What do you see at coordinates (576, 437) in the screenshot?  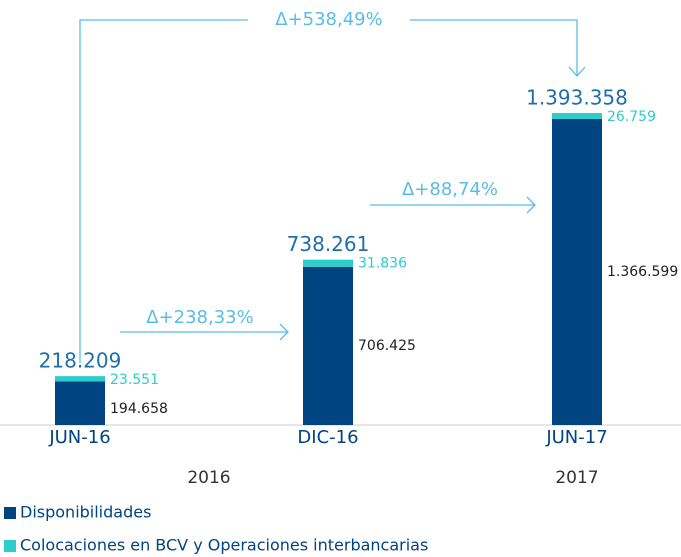 I see `x-tick-label: JUN-17` at bounding box center [576, 437].